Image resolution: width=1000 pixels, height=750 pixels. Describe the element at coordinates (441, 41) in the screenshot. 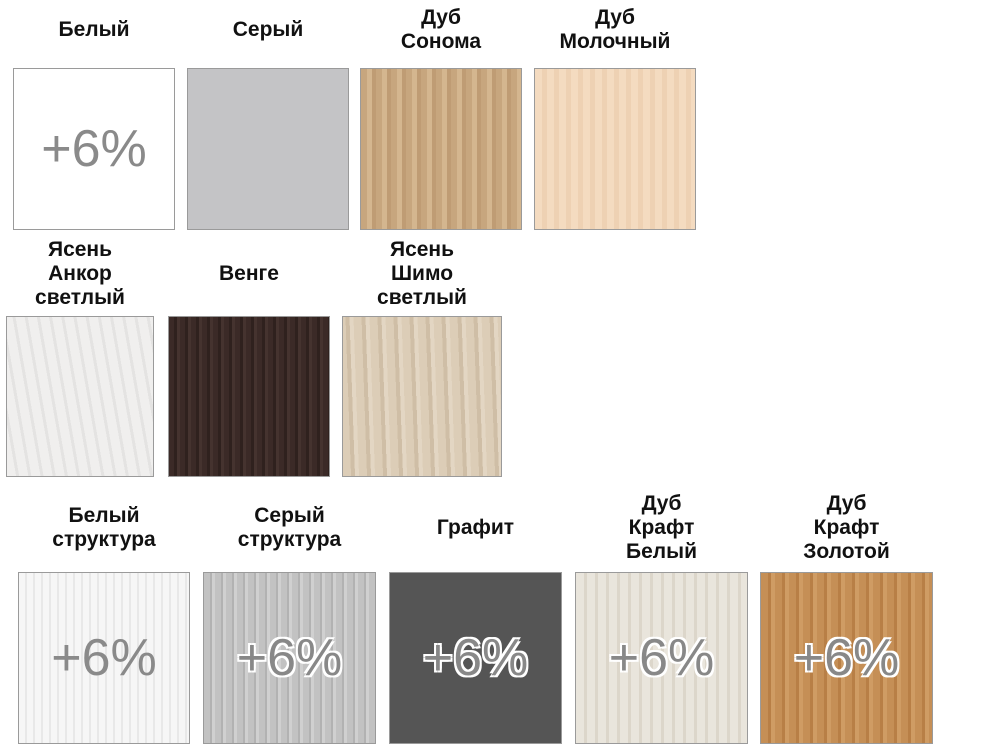

I see `label-line: Сонома` at that location.